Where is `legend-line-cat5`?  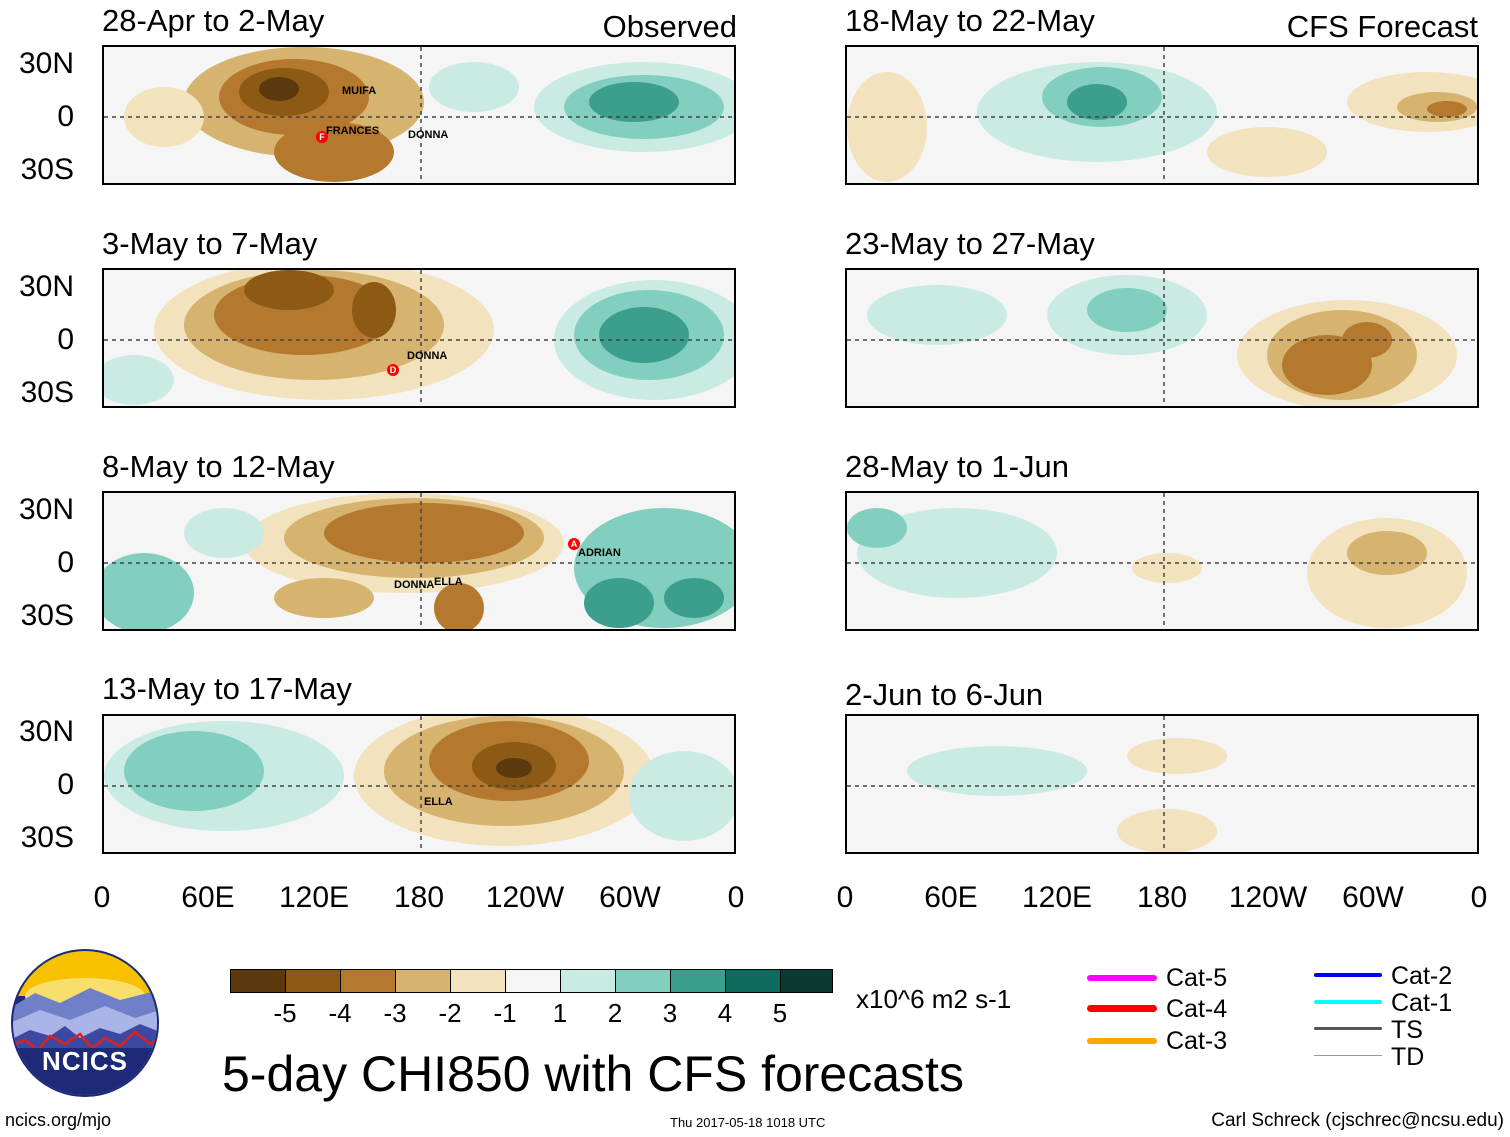 legend-line-cat5 is located at coordinates (1122, 978).